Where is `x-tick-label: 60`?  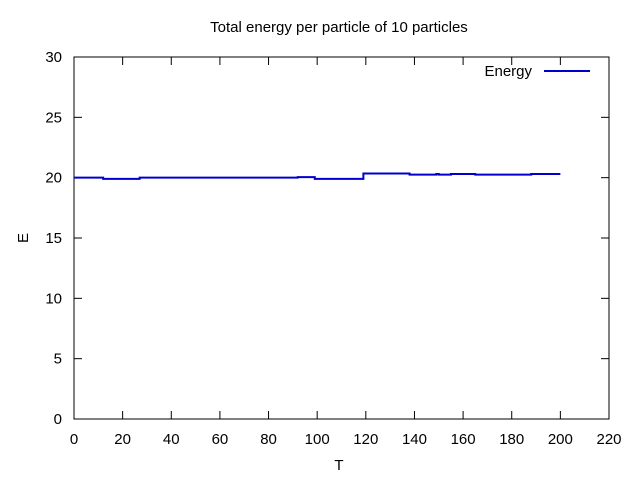
x-tick-label: 60 is located at coordinates (220, 439).